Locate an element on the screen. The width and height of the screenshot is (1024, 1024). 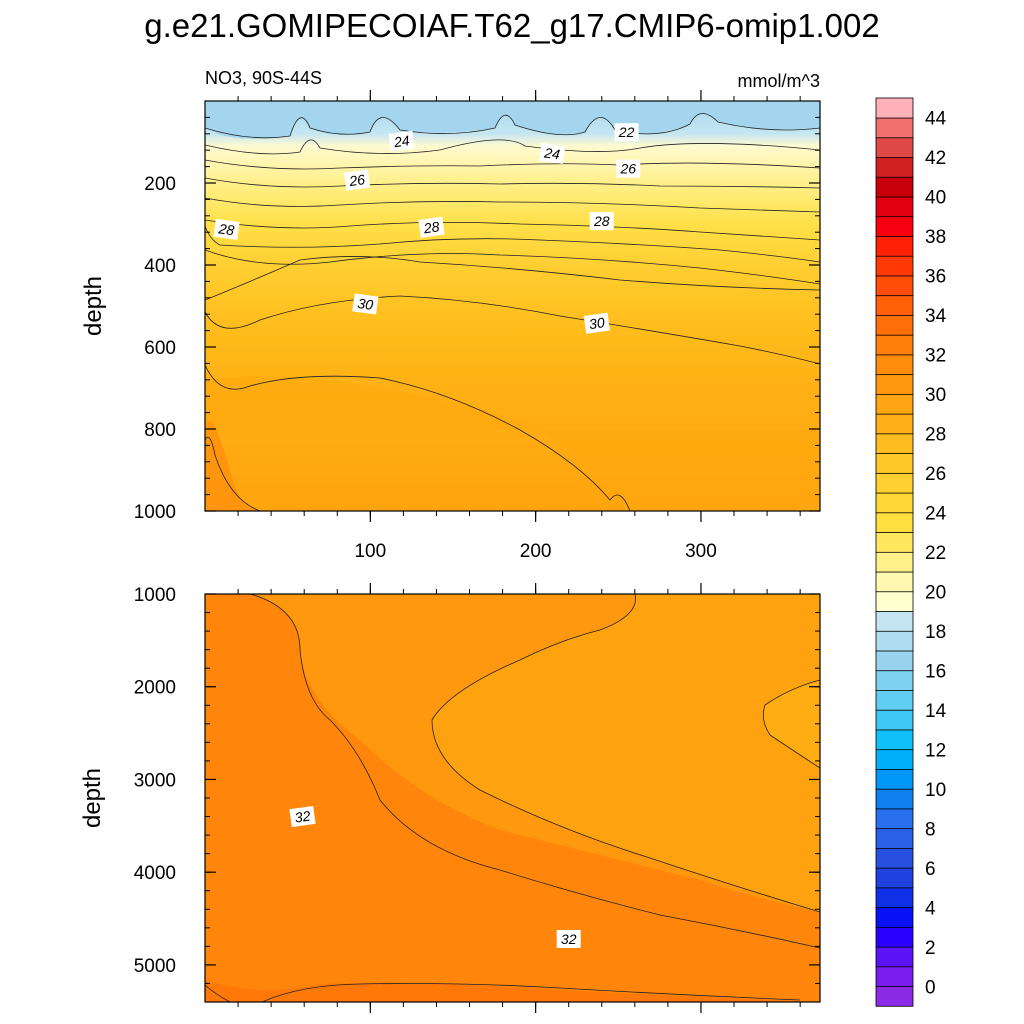
colorbar-label: 20 is located at coordinates (935, 592).